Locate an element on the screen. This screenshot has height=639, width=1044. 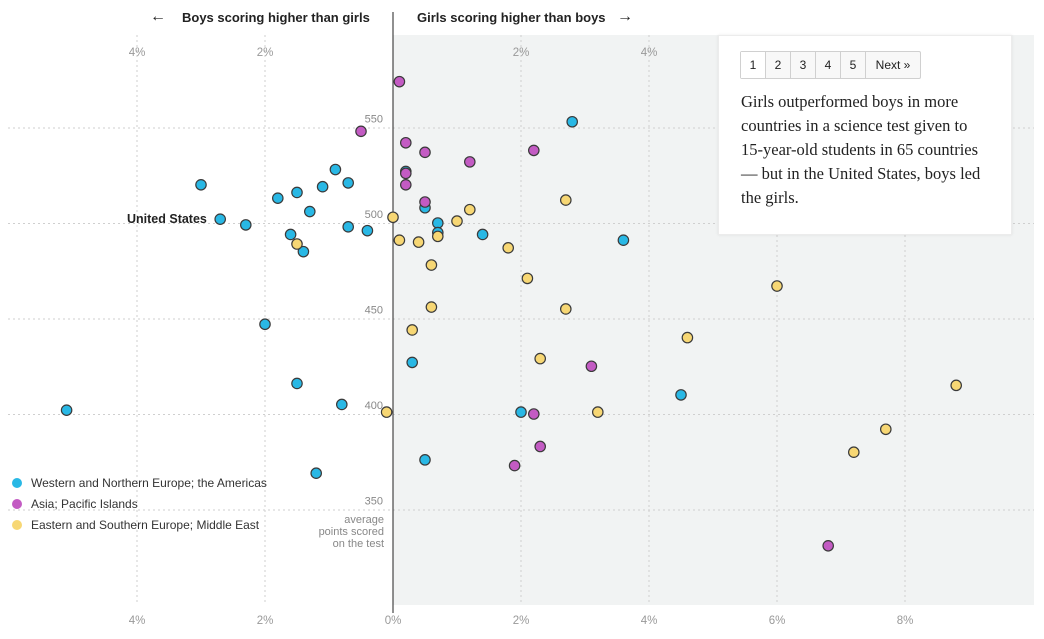
left-arrow-icon: ← is located at coordinates (158, 16).